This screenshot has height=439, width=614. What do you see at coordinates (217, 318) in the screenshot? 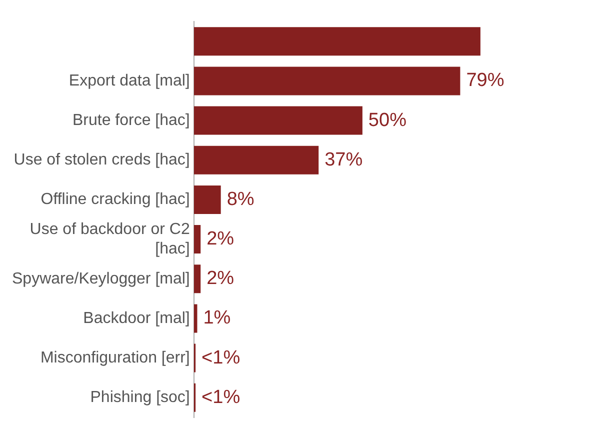
I see `data-label: 1%` at bounding box center [217, 318].